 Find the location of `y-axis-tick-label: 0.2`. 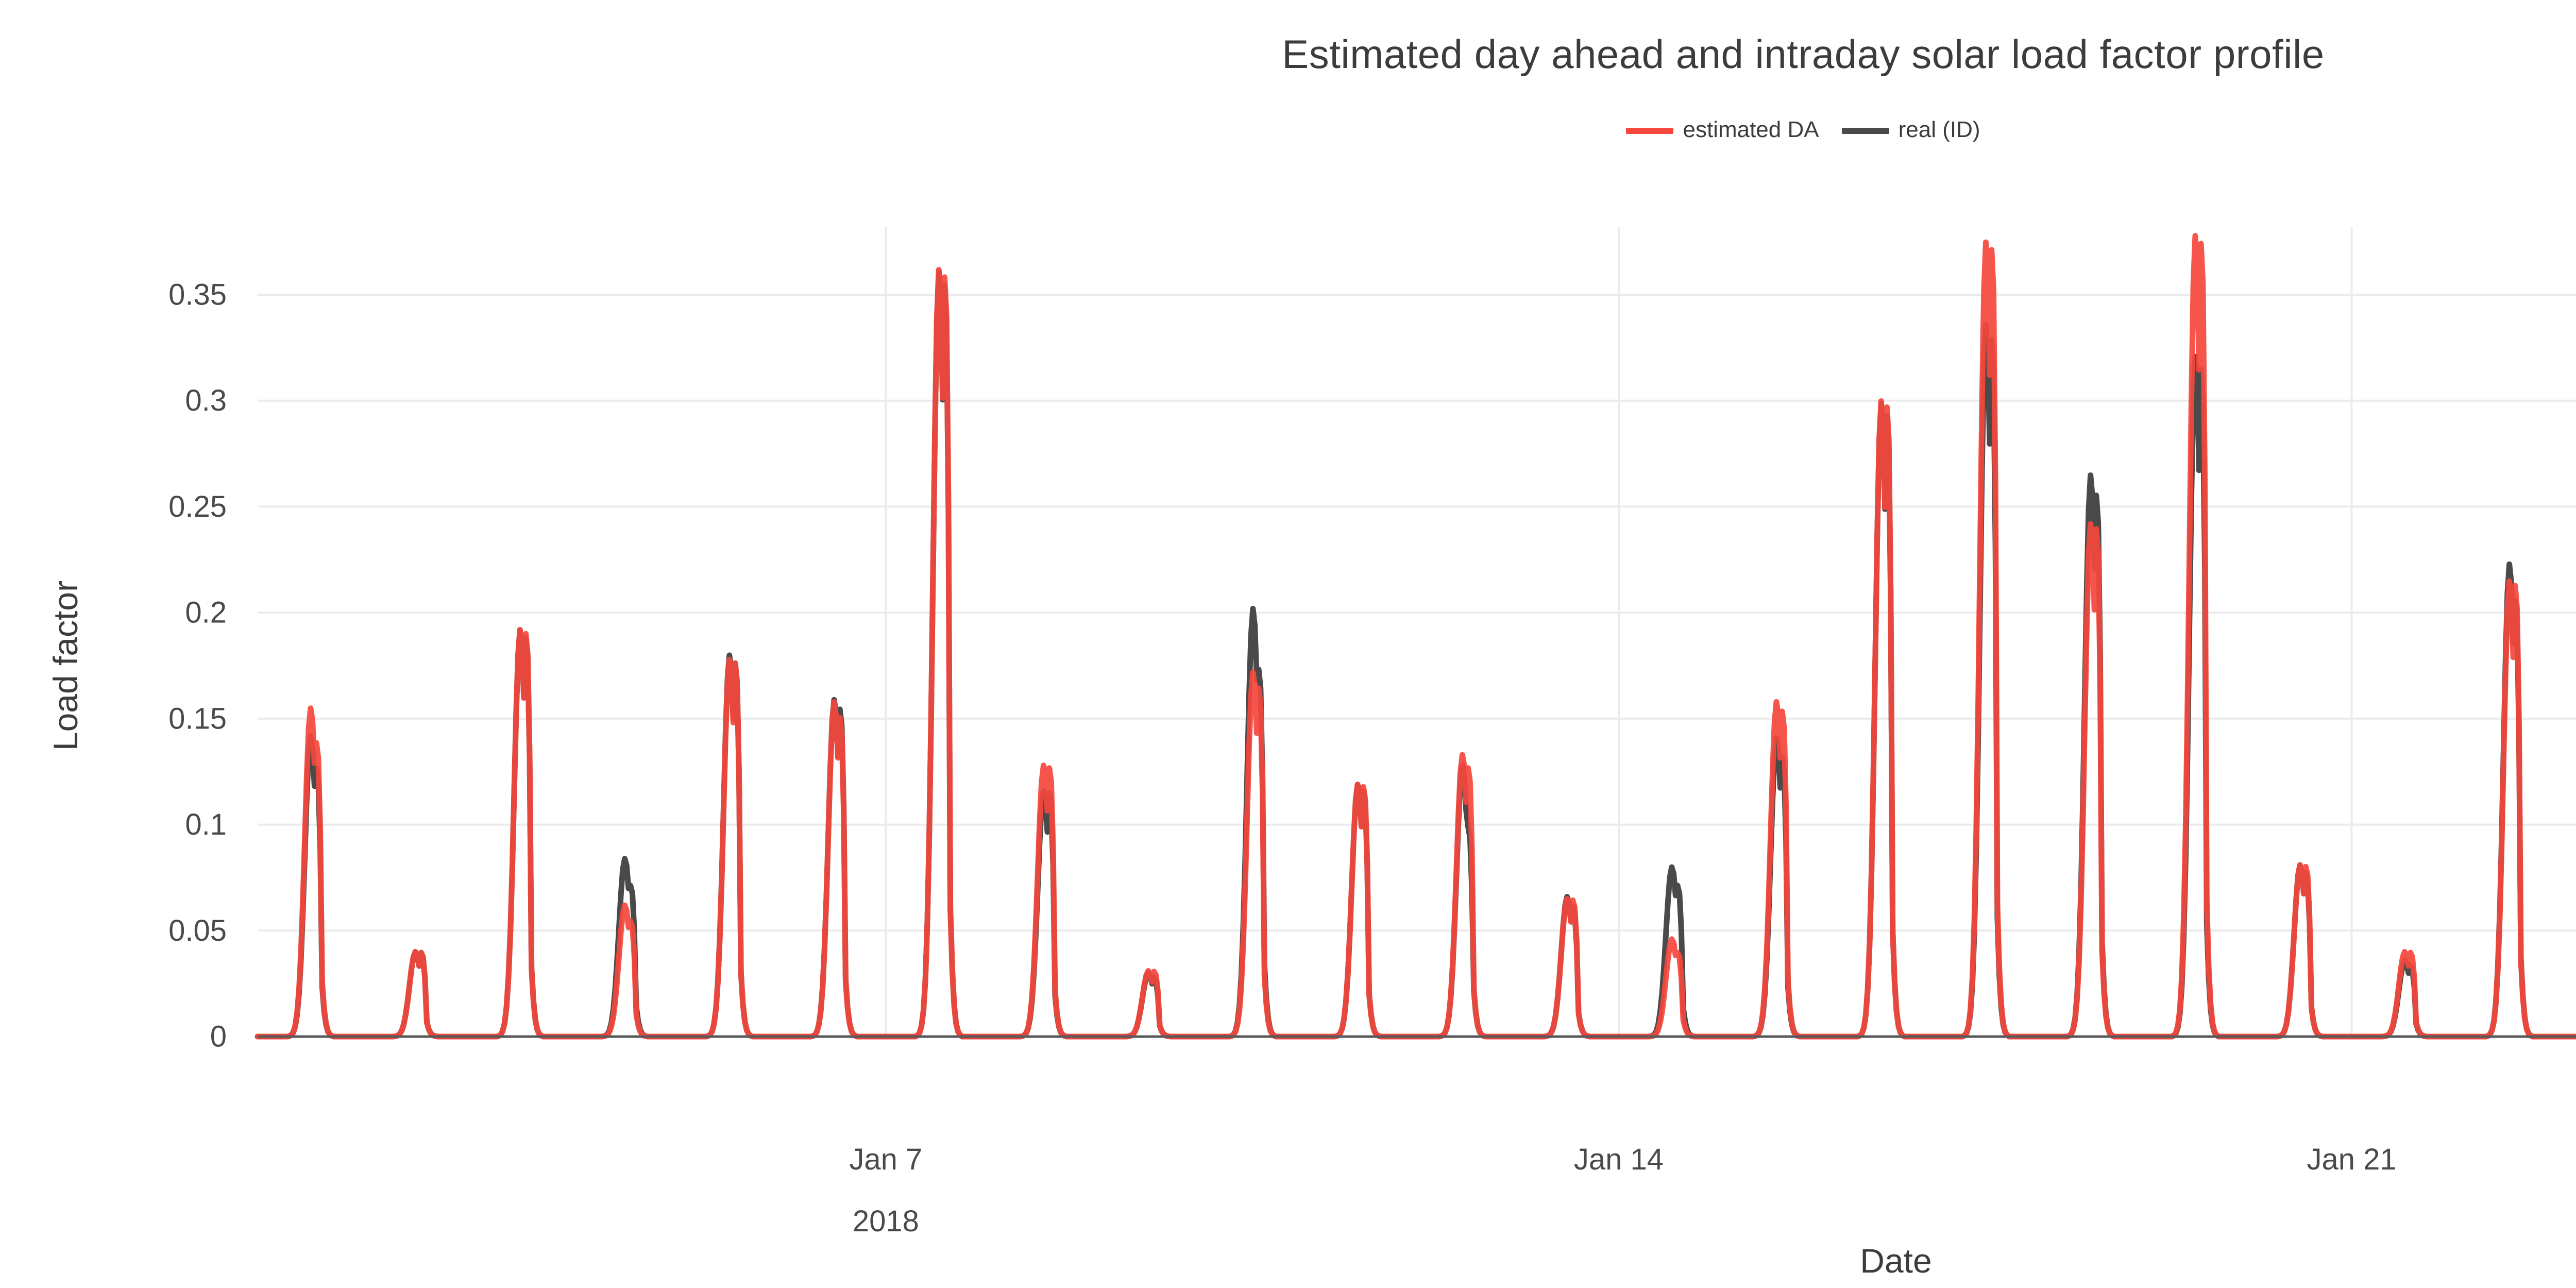

y-axis-tick-label: 0.2 is located at coordinates (206, 613).